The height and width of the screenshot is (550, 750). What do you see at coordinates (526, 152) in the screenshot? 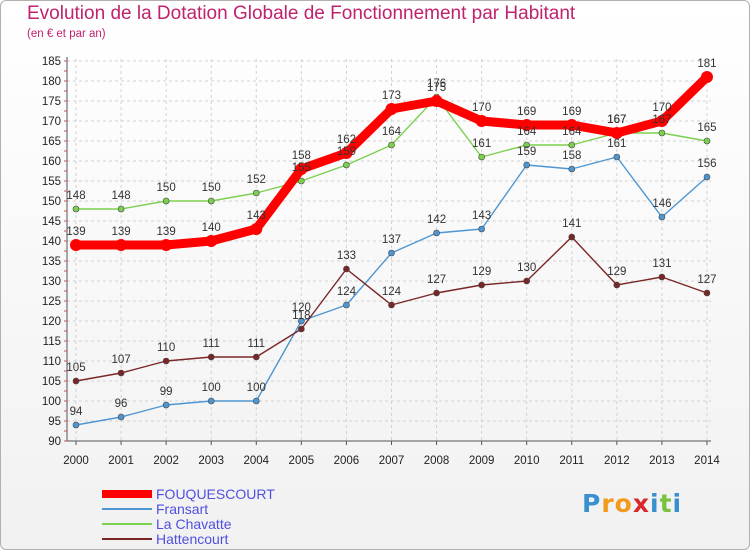
I see `data-label-fransart: 159` at bounding box center [526, 152].